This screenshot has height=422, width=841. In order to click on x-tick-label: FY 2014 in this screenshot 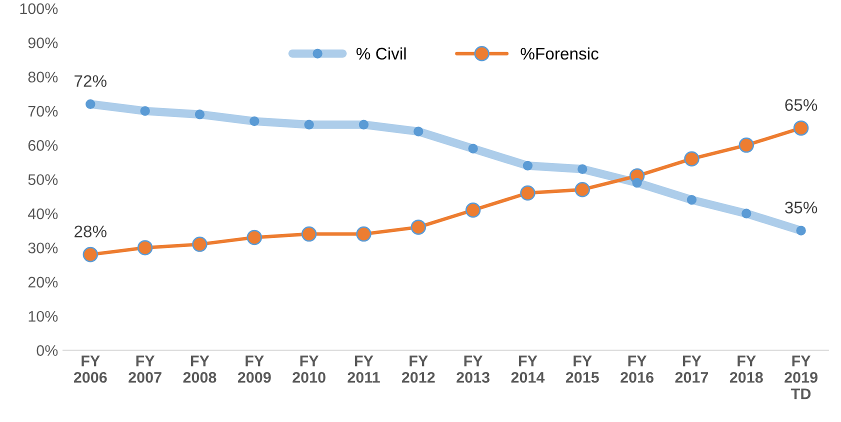, I will do `click(528, 369)`.